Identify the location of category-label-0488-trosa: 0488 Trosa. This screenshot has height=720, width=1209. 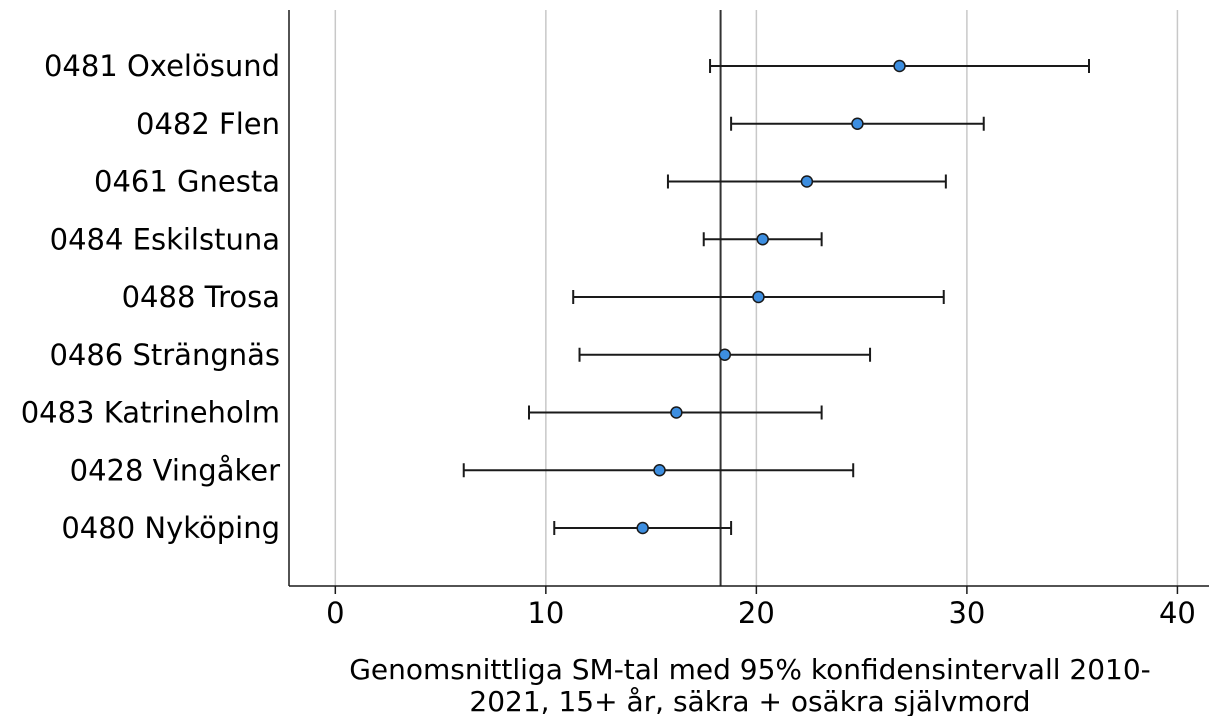
(201, 297).